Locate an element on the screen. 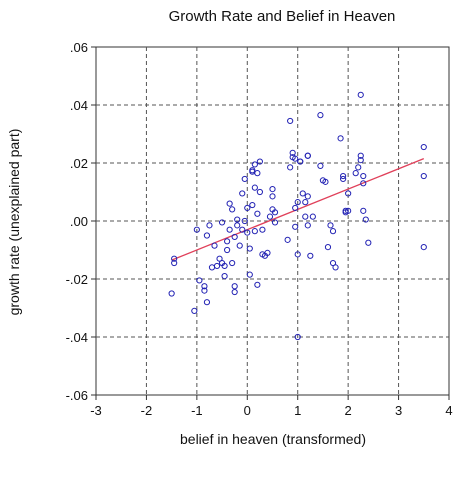  y-tick-label: -.04 is located at coordinates (77, 337).